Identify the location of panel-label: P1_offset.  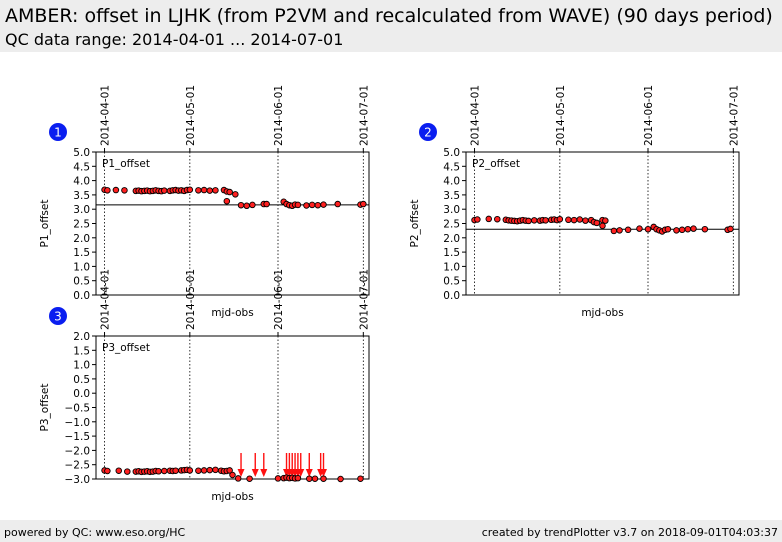
(126, 164).